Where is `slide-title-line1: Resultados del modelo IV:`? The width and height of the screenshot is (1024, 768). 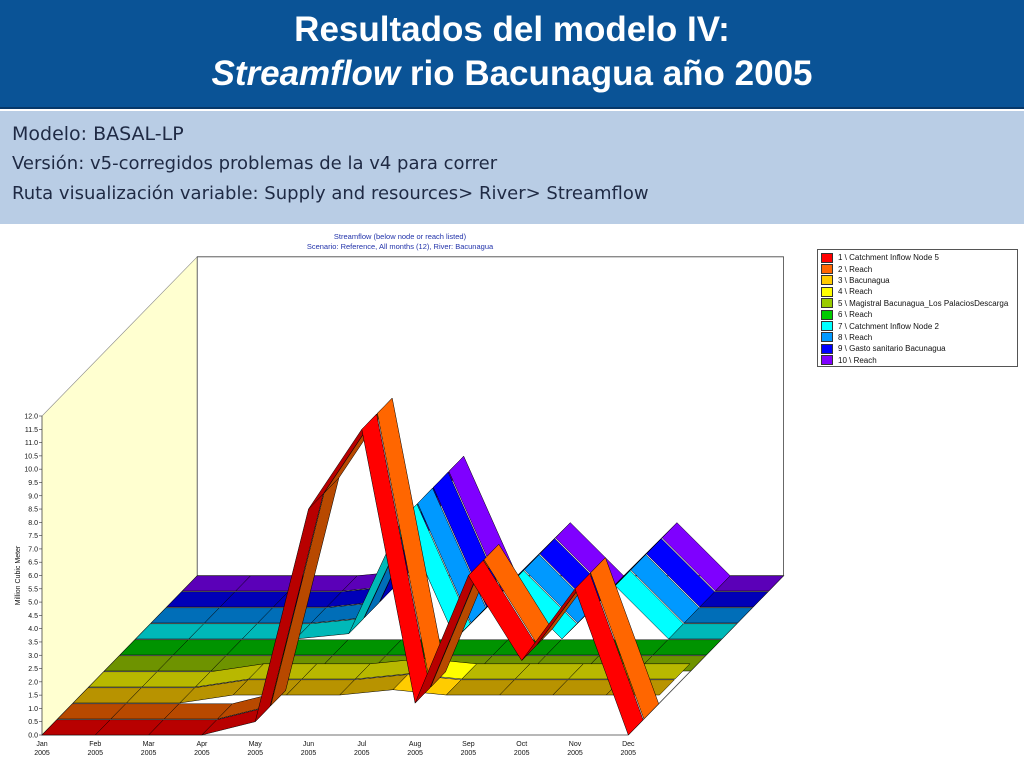
slide-title-line1: Resultados del modelo IV: is located at coordinates (512, 29).